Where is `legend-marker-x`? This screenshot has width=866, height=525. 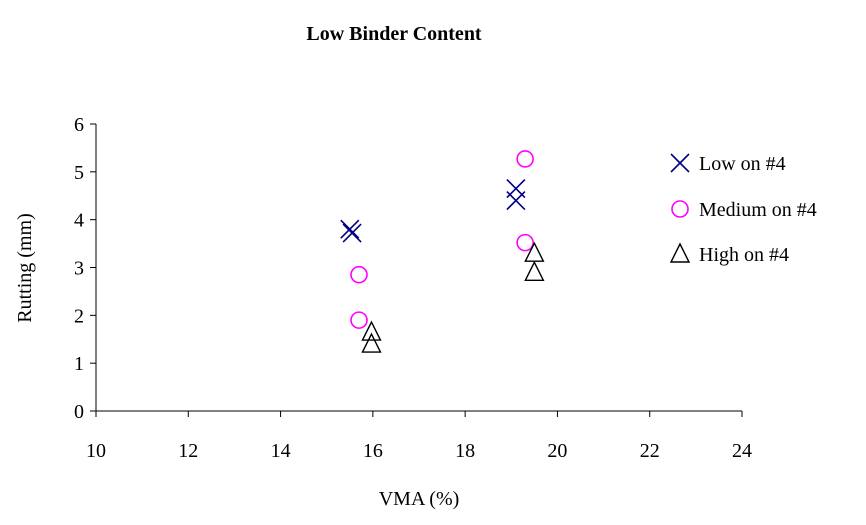 legend-marker-x is located at coordinates (680, 163).